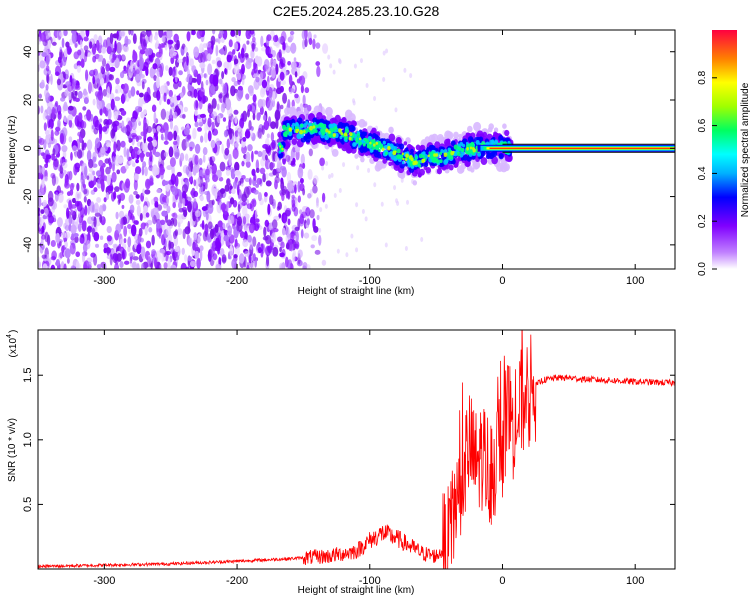  What do you see at coordinates (237, 581) in the screenshot?
I see `snr-x-tick-label: -200` at bounding box center [237, 581].